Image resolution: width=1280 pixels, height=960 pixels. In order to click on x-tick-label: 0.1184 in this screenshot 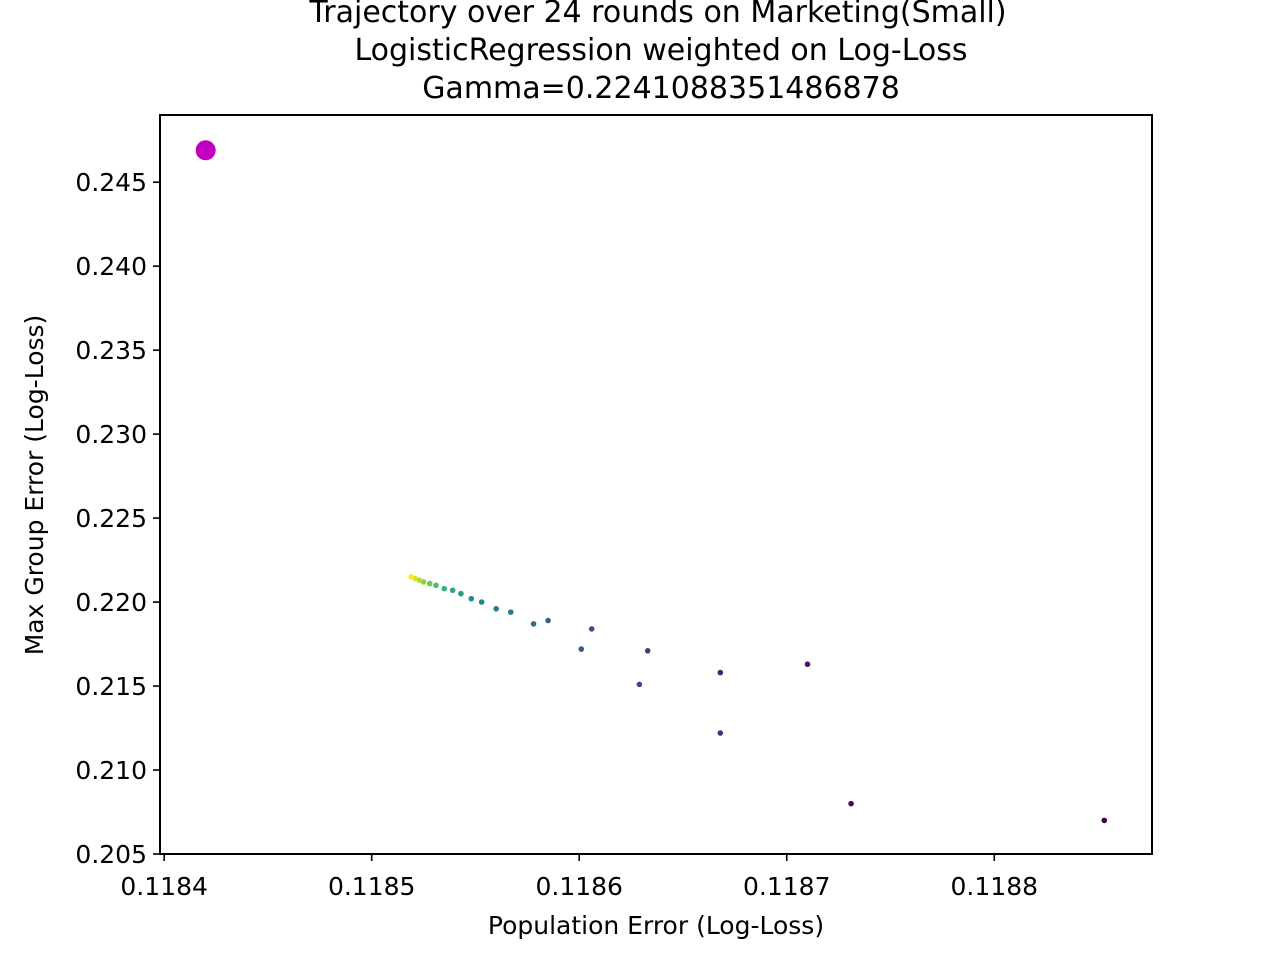, I will do `click(163, 886)`.